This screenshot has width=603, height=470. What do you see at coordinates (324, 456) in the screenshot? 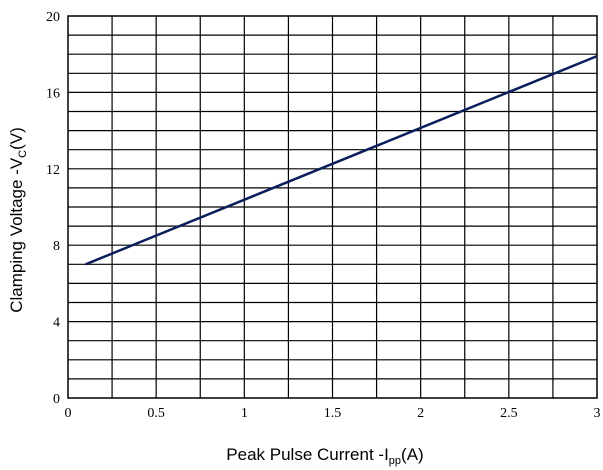
I see `x-axis-title: Peak Pulse Current -Ipp(A)` at bounding box center [324, 456].